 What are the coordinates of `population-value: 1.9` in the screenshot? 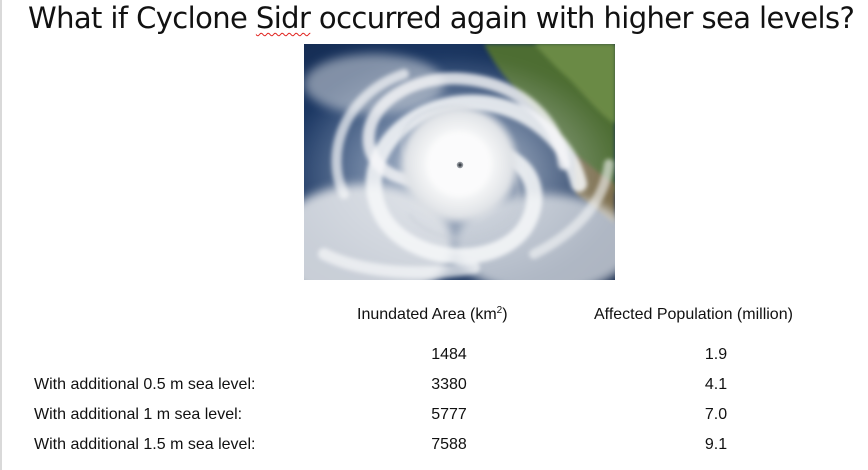 It's located at (716, 354).